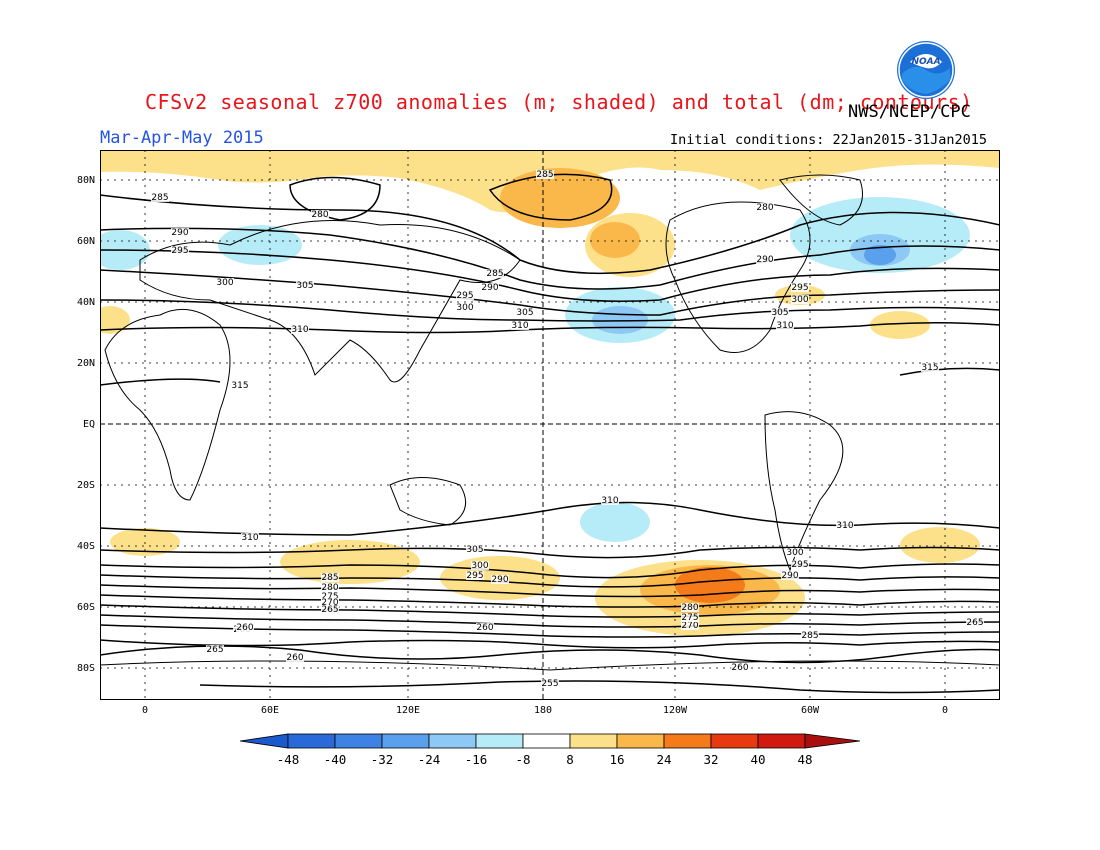 This screenshot has width=1100, height=850. Describe the element at coordinates (288, 759) in the screenshot. I see `colorbar-label: -48` at that location.